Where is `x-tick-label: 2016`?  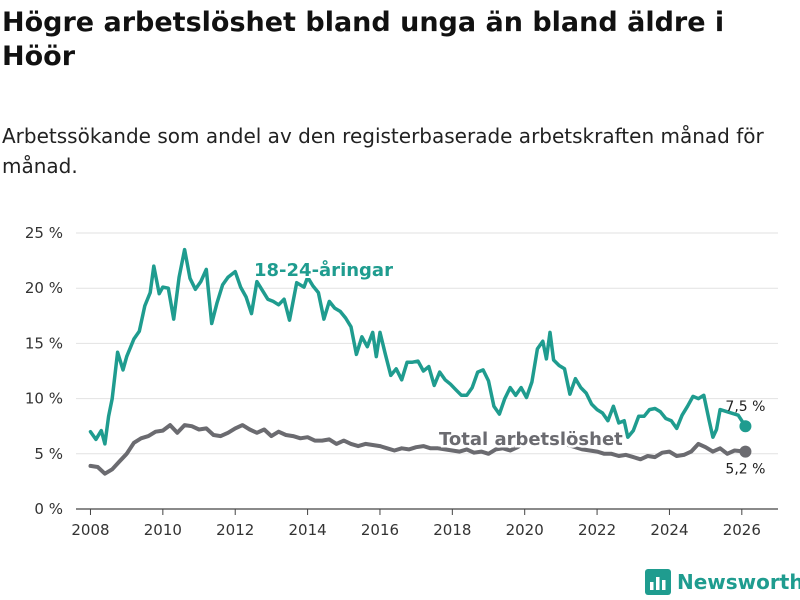 x-tick-label: 2016 is located at coordinates (380, 530).